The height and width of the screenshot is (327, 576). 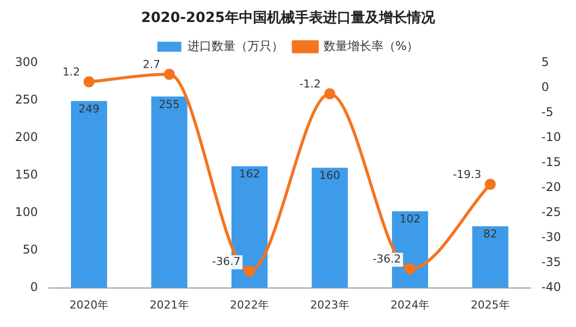 What do you see at coordinates (551, 261) in the screenshot?
I see `y2-tick-label: -35` at bounding box center [551, 261].